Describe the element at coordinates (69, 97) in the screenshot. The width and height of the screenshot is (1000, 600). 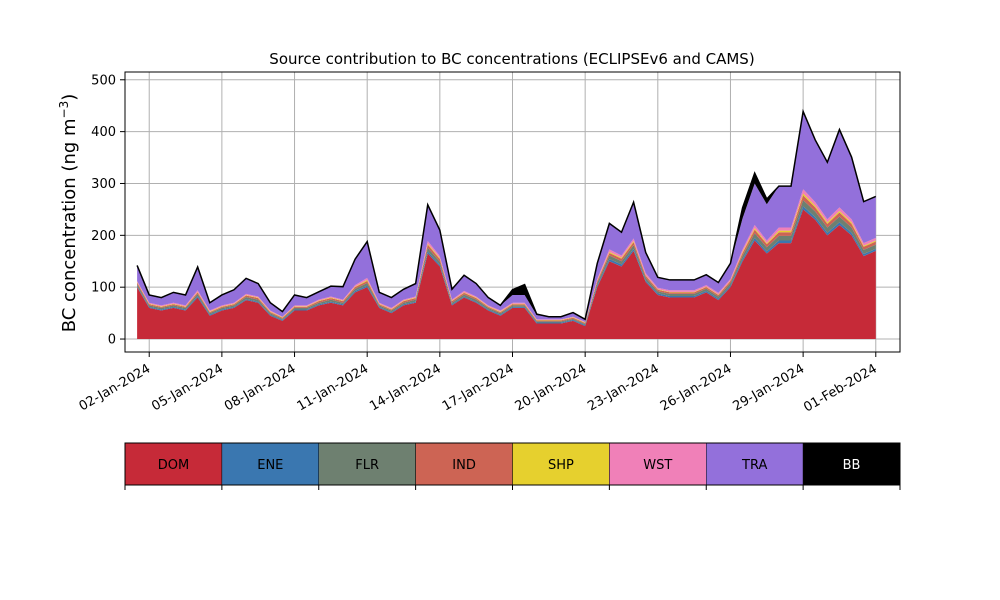
I see `y-axis-label-close: )` at that location.